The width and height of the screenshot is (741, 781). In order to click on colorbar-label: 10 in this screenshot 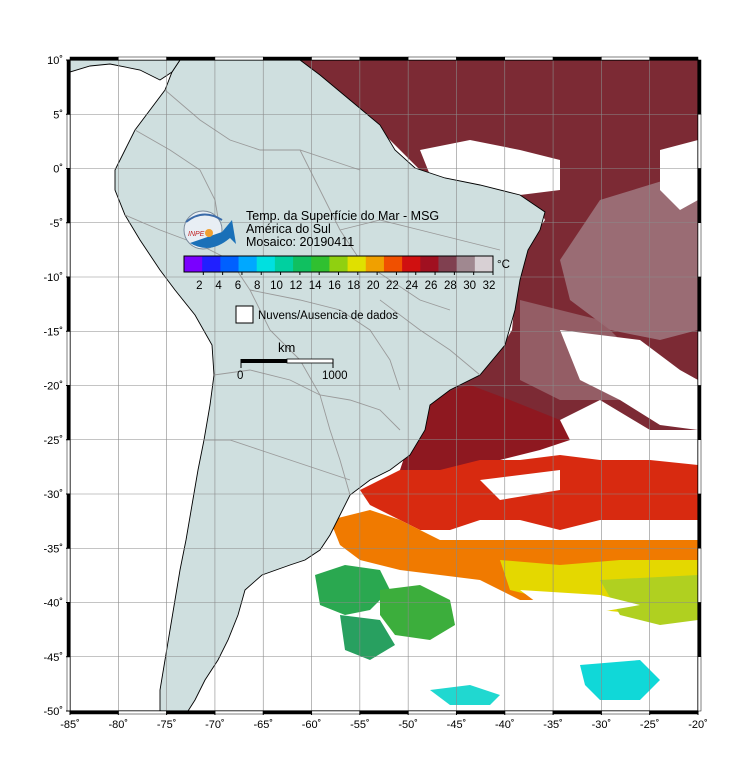, I will do `click(276, 286)`.